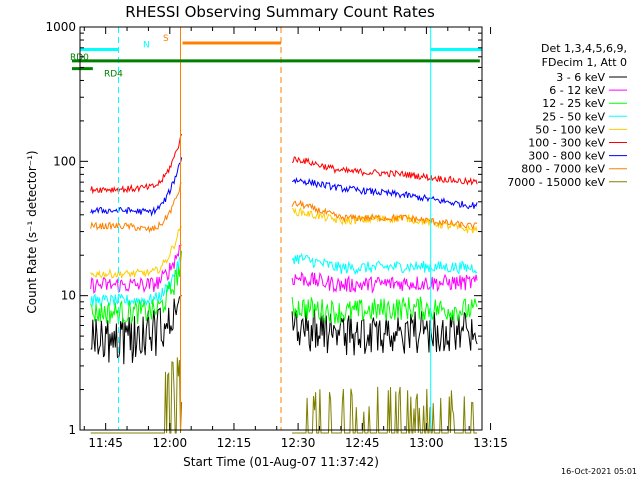 The height and width of the screenshot is (480, 640). Describe the element at coordinates (60, 27) in the screenshot. I see `y-tick-label: 1000` at that location.